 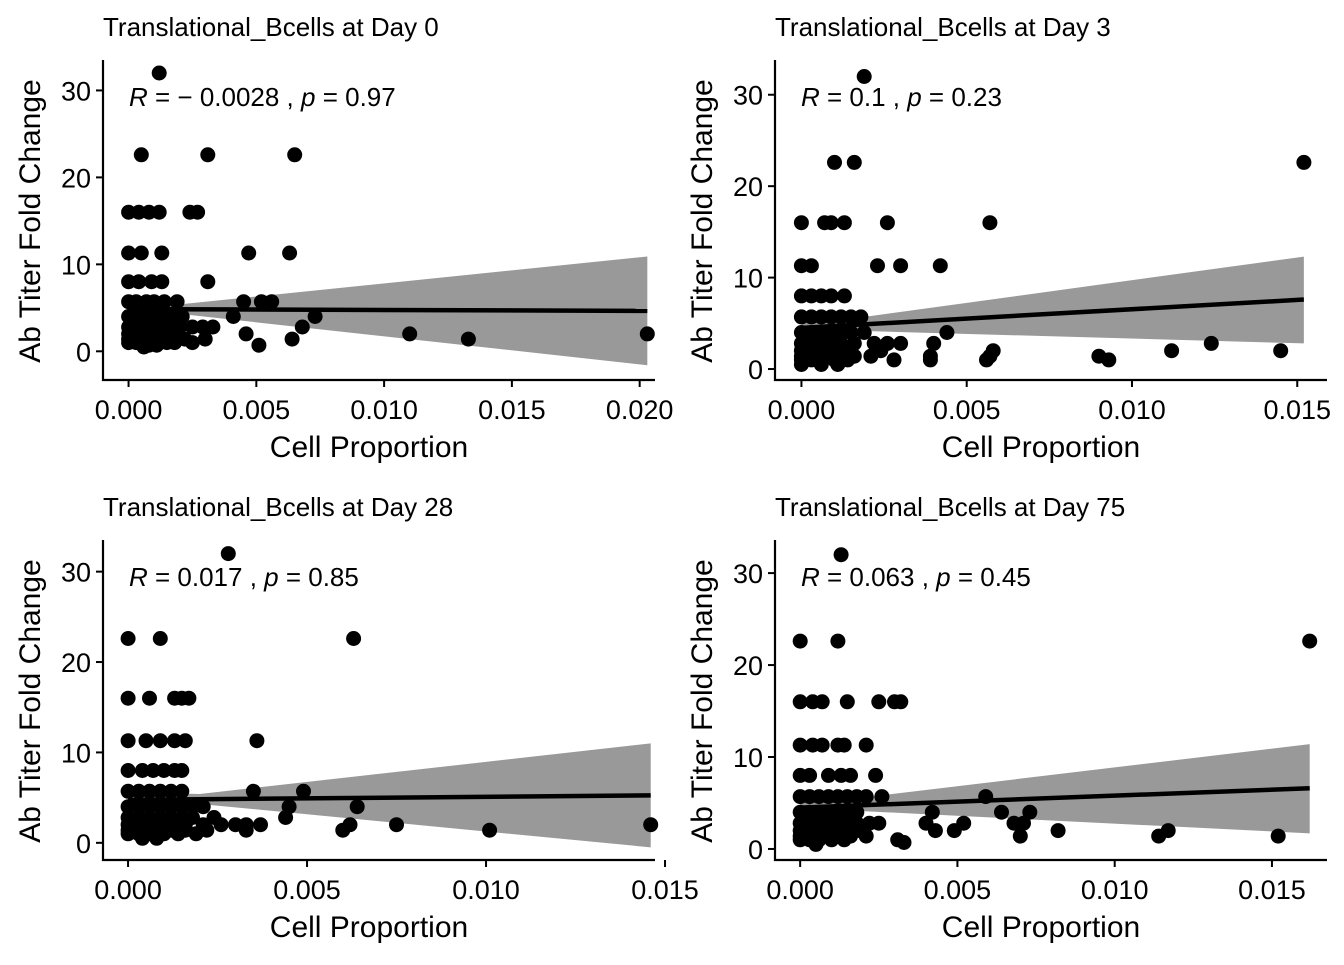 What do you see at coordinates (389, 696) in the screenshot?
I see `points` at bounding box center [389, 696].